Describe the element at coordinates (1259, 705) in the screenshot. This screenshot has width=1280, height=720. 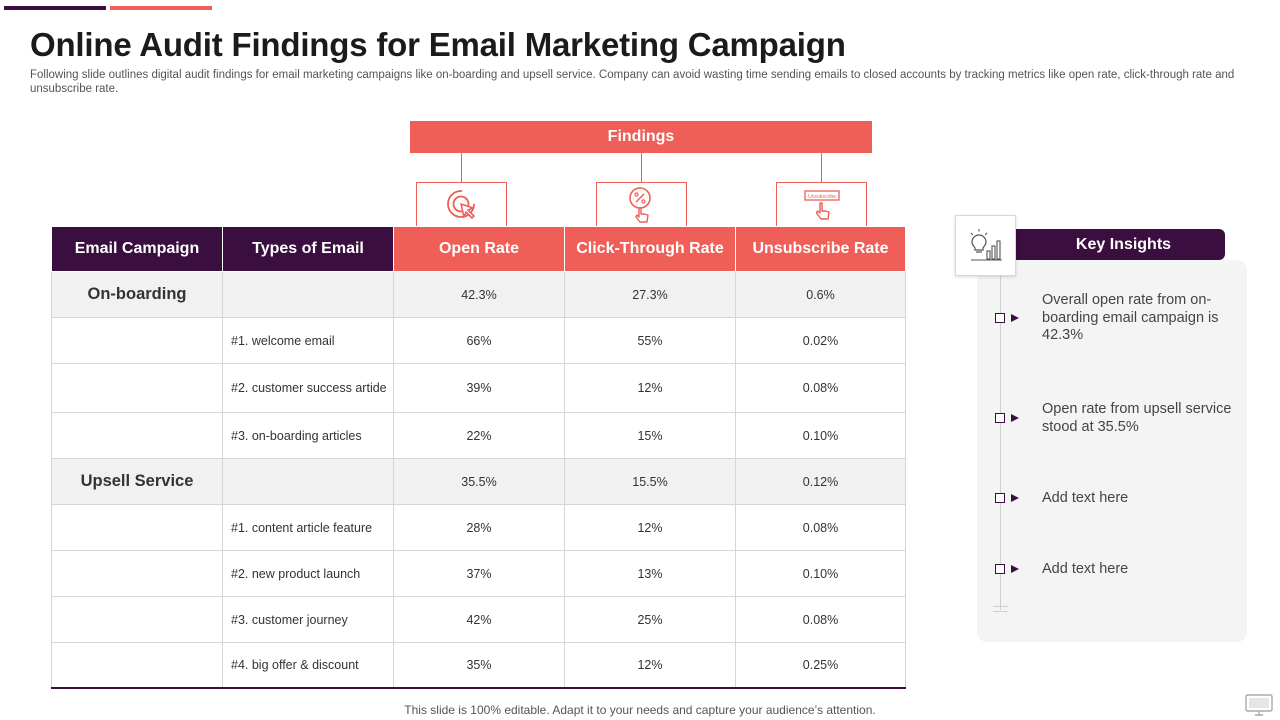
I see `monitor-icon` at that location.